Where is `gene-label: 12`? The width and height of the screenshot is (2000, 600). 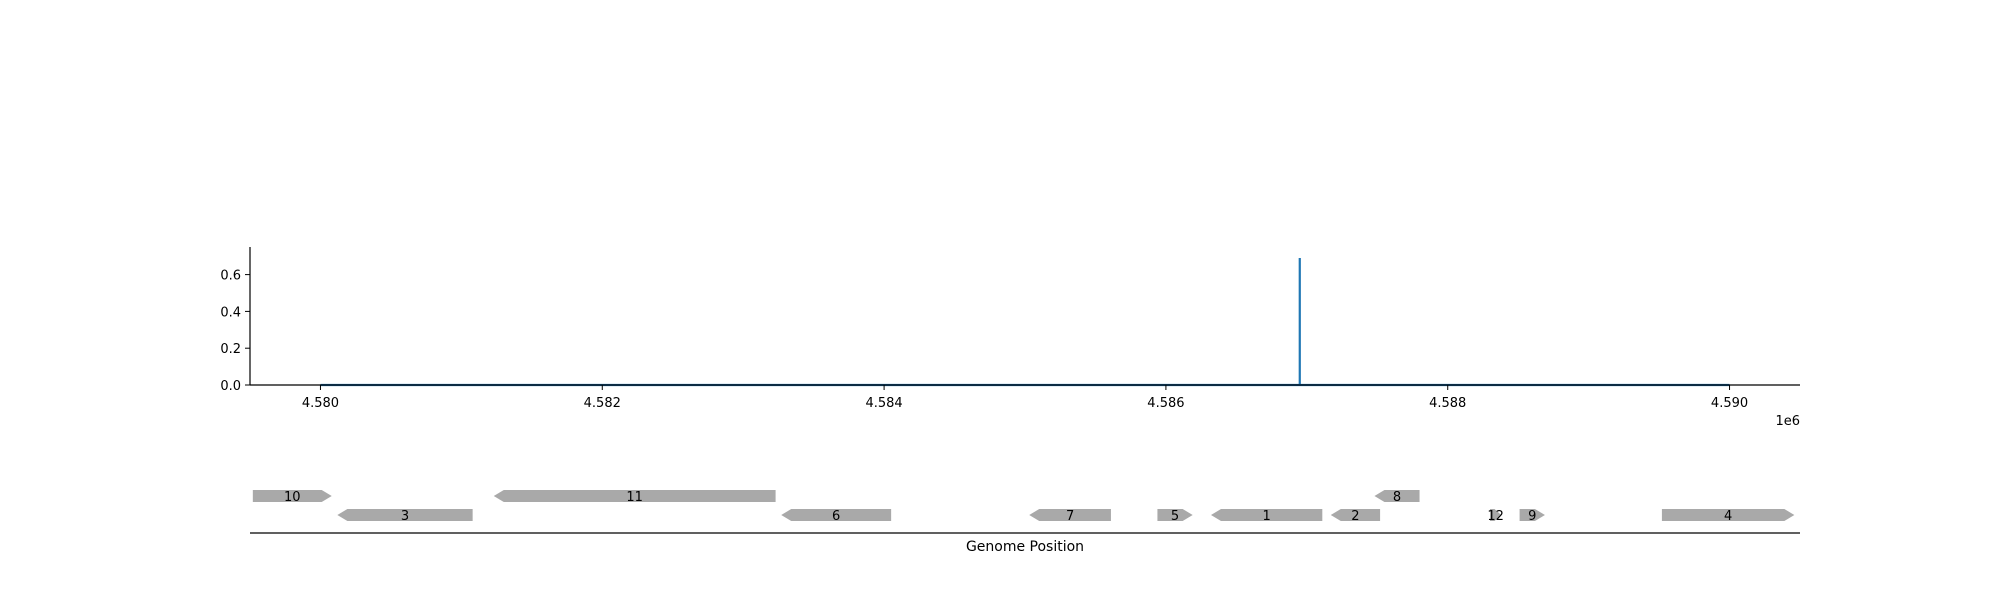
gene-label: 12 is located at coordinates (1495, 516).